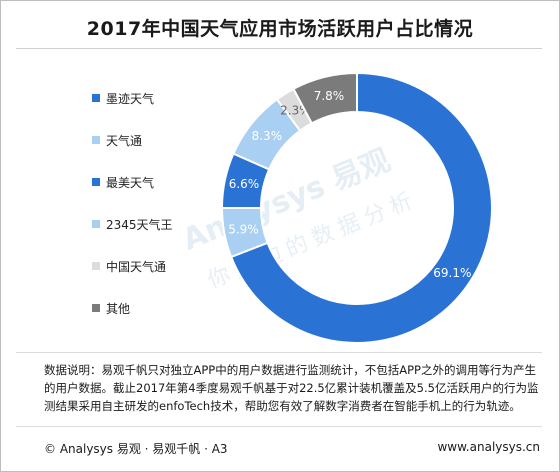  Describe the element at coordinates (244, 184) in the screenshot. I see `slice-value-label: 6.6%` at that location.